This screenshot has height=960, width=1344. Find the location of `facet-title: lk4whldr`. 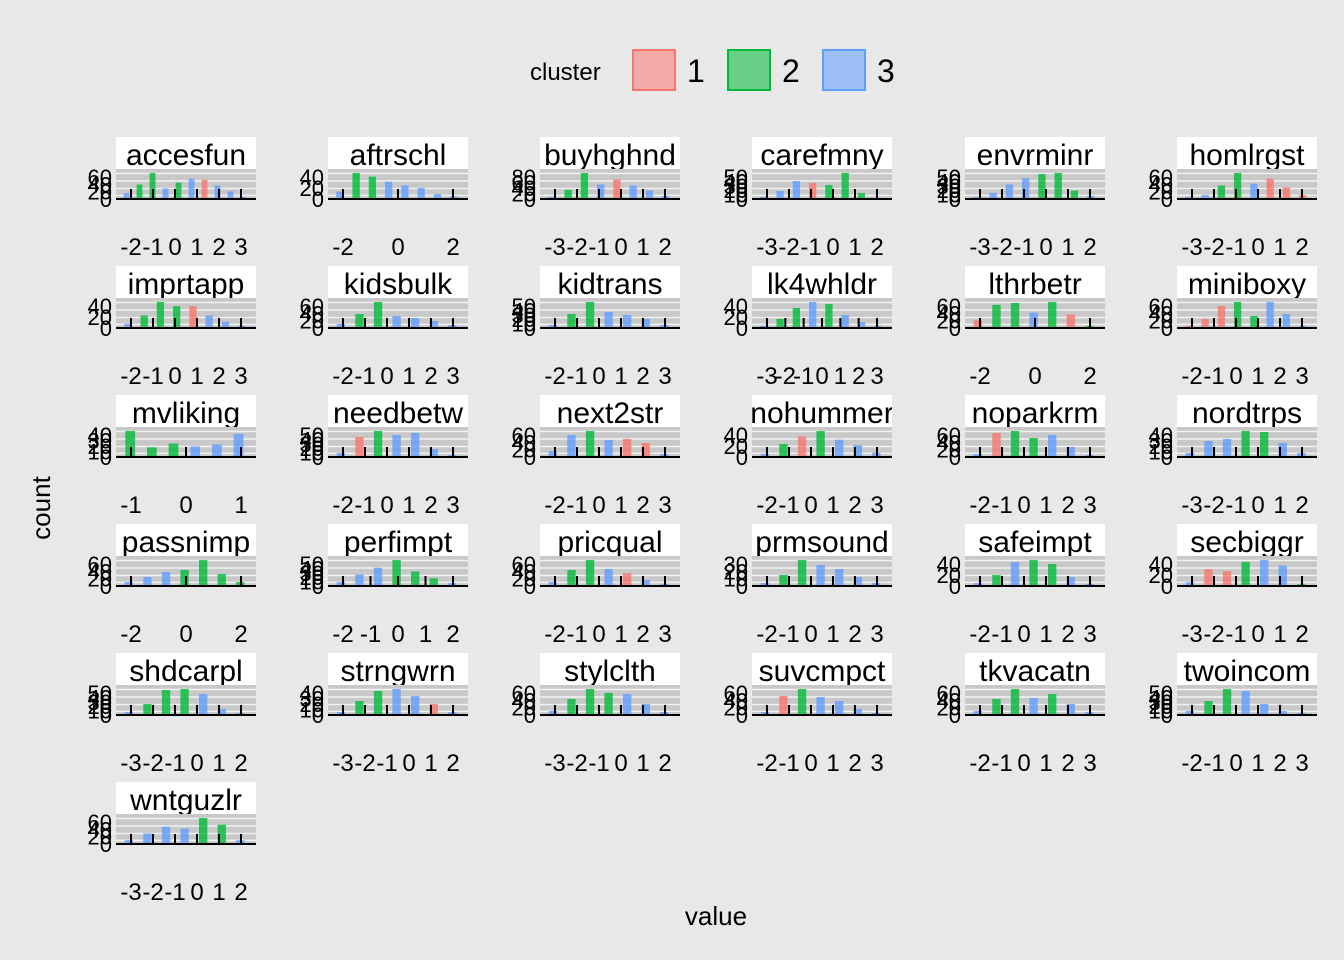

facet-title: lk4whldr is located at coordinates (822, 284).